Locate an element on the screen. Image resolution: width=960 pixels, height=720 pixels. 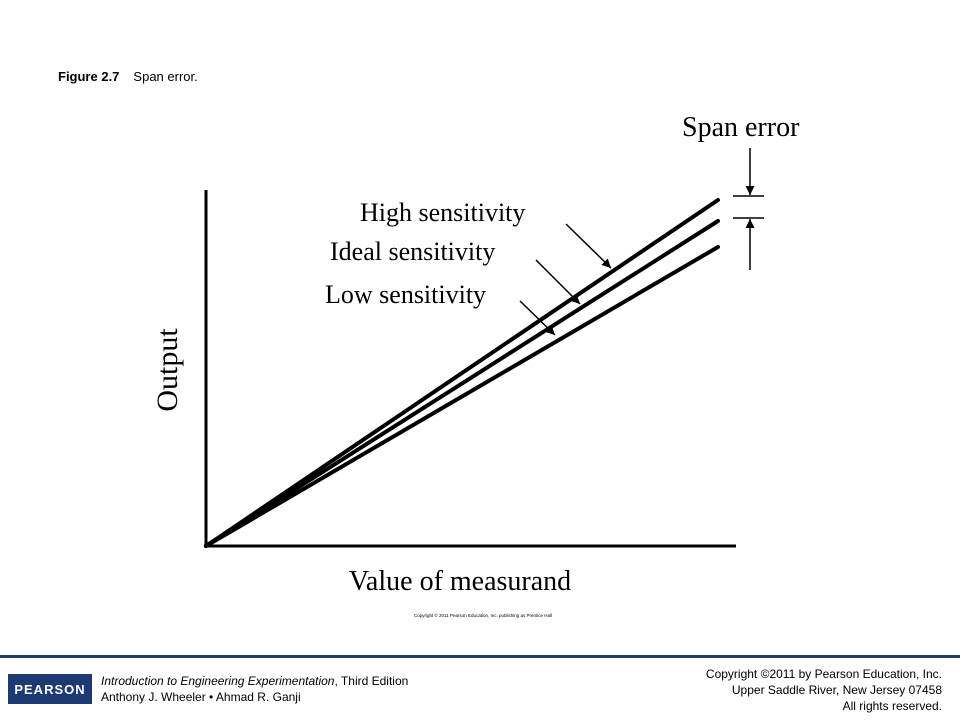
low-sensitivity-arrow is located at coordinates (537, 318).